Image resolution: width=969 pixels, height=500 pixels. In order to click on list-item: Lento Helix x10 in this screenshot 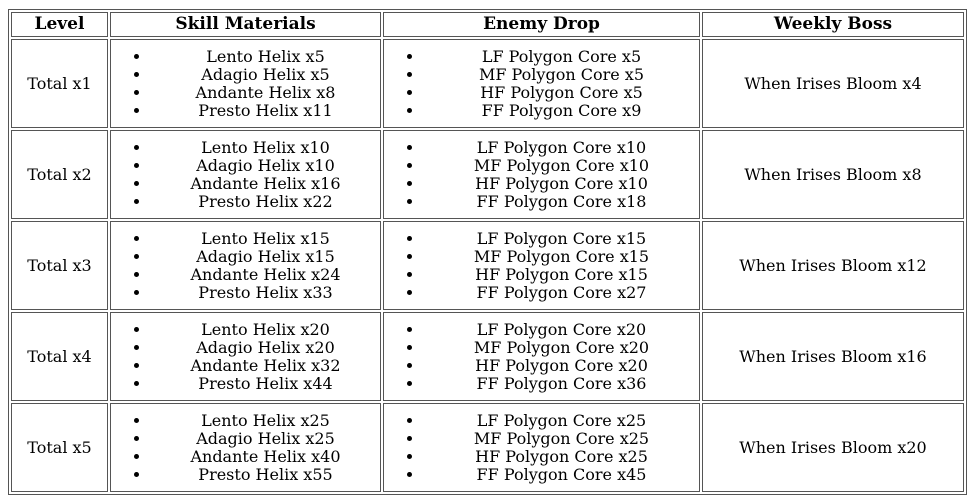, I will do `click(265, 147)`.